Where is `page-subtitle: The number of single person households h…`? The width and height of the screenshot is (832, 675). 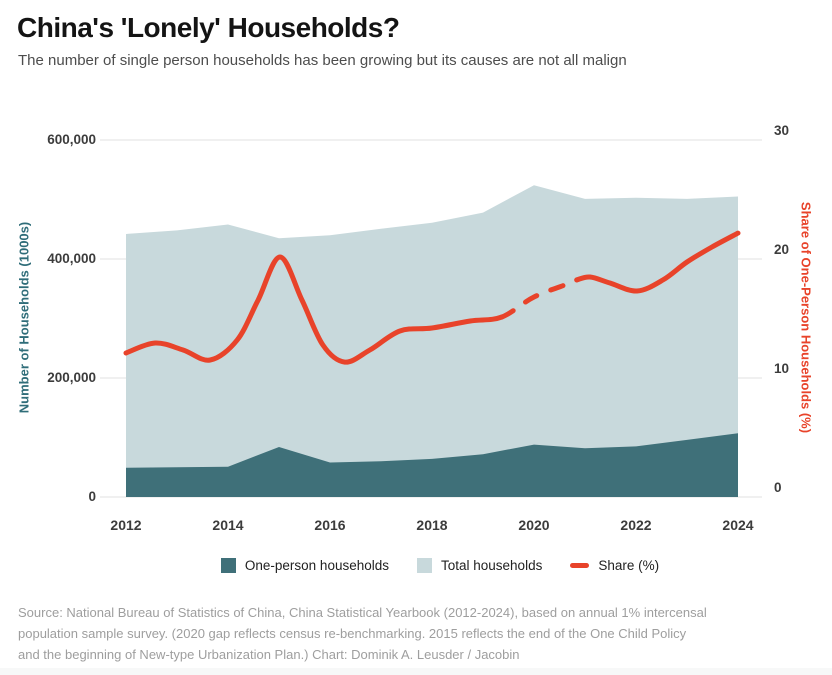 page-subtitle: The number of single person households h… is located at coordinates (322, 60).